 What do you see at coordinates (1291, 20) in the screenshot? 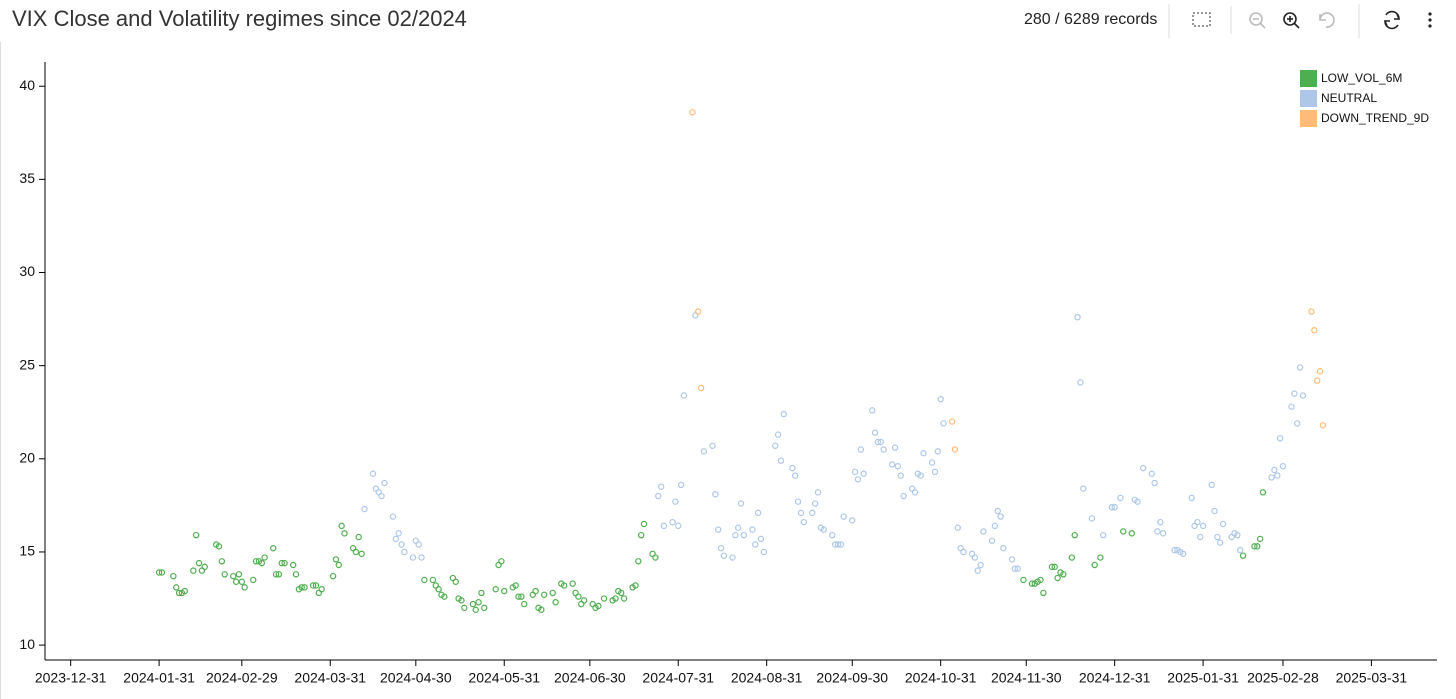
I see `zoom-in` at bounding box center [1291, 20].